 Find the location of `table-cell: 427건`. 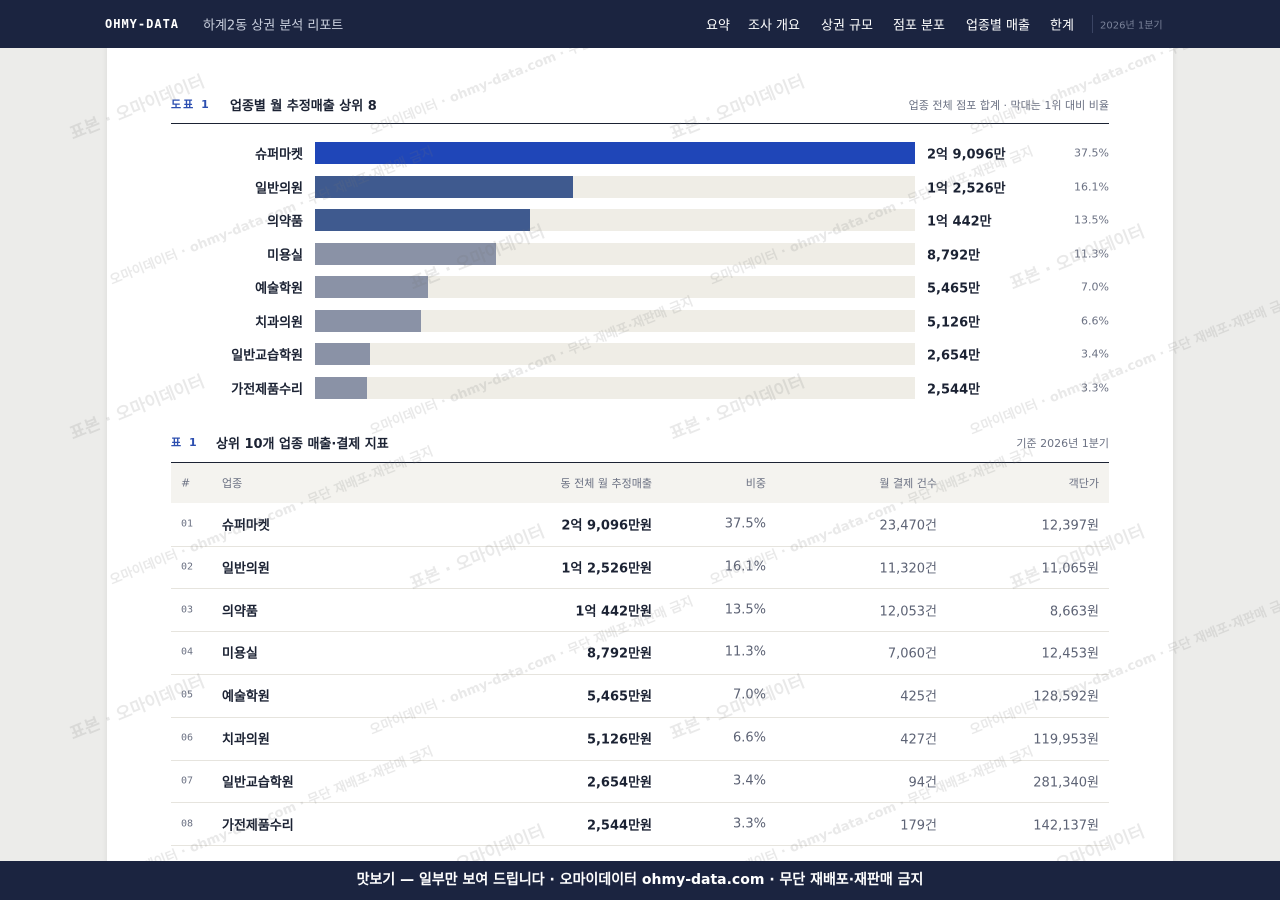

table-cell: 427건 is located at coordinates (918, 740).